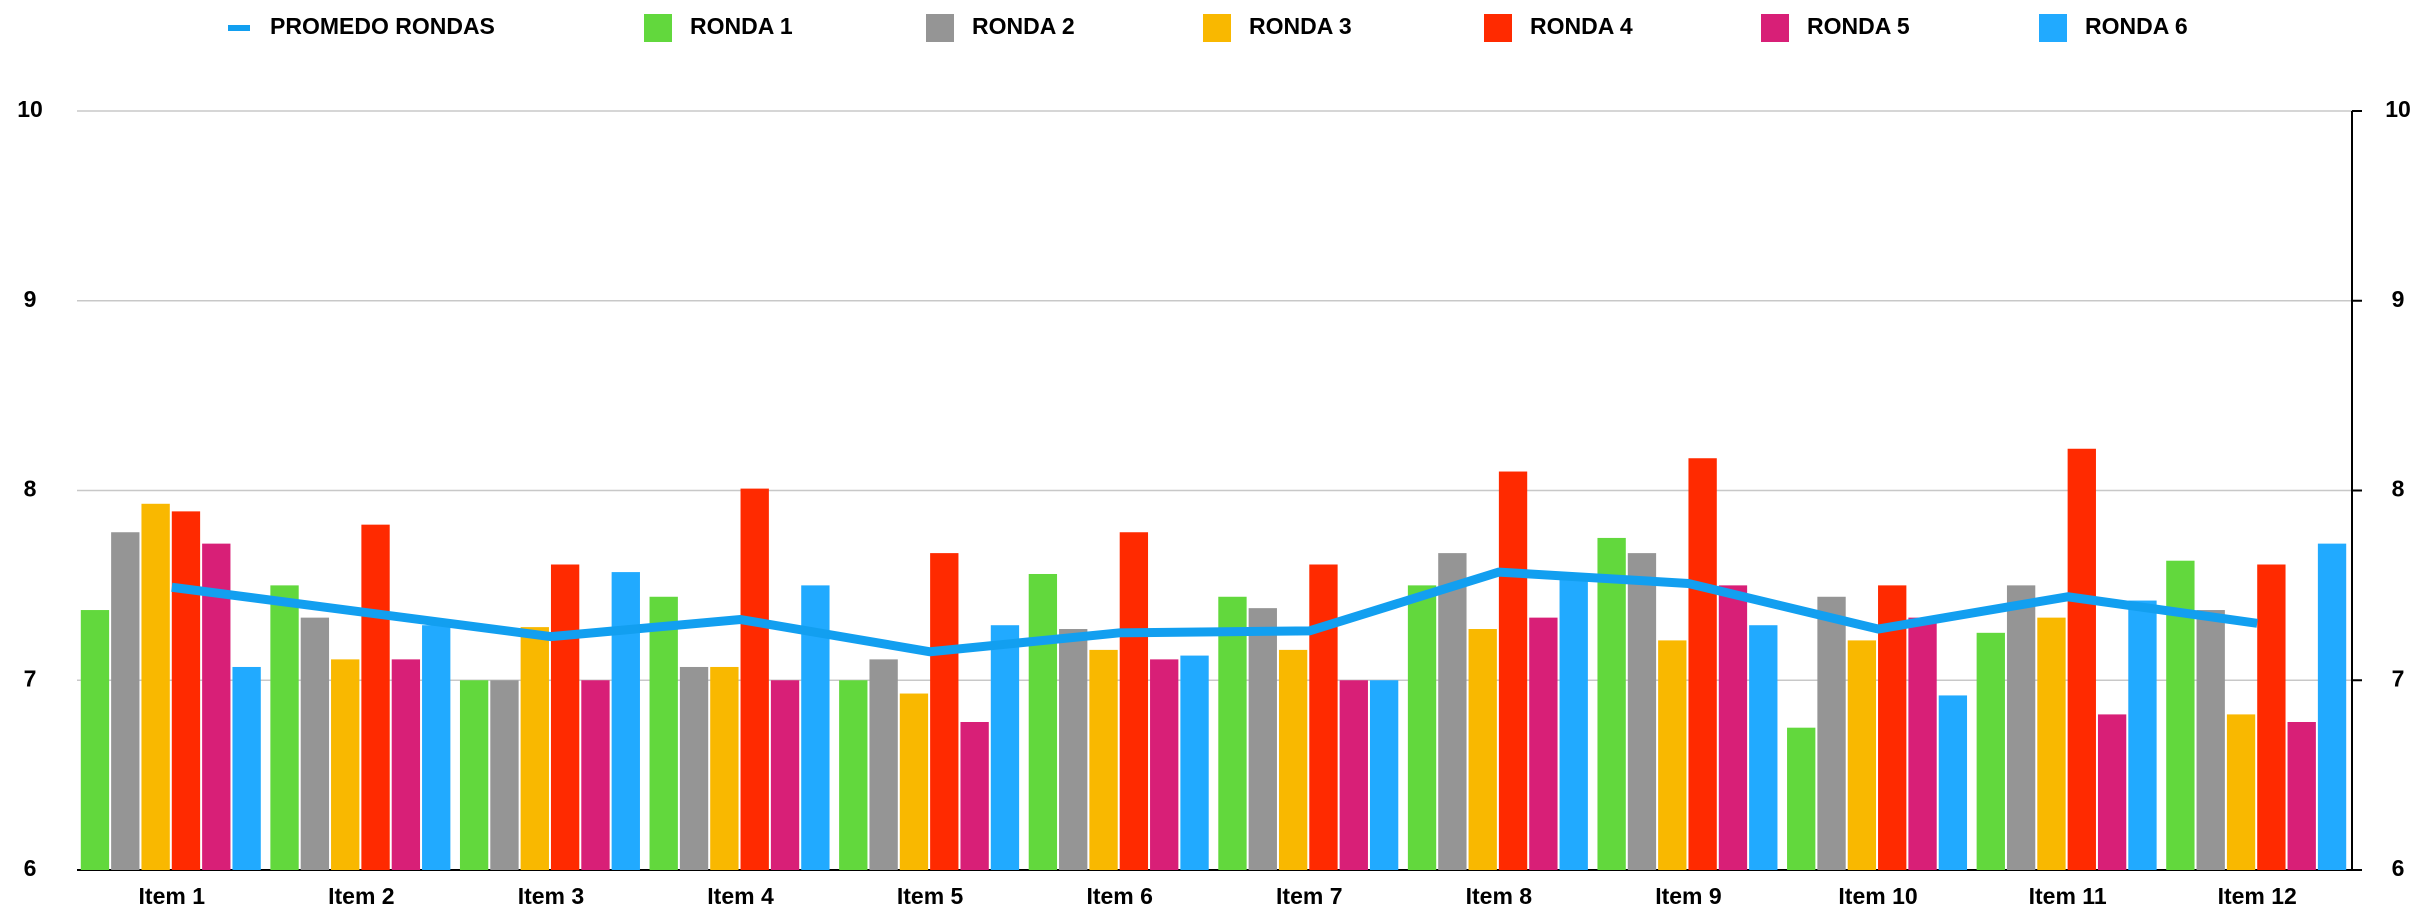  What do you see at coordinates (1119, 896) in the screenshot?
I see `x-tick-label: Item 6` at bounding box center [1119, 896].